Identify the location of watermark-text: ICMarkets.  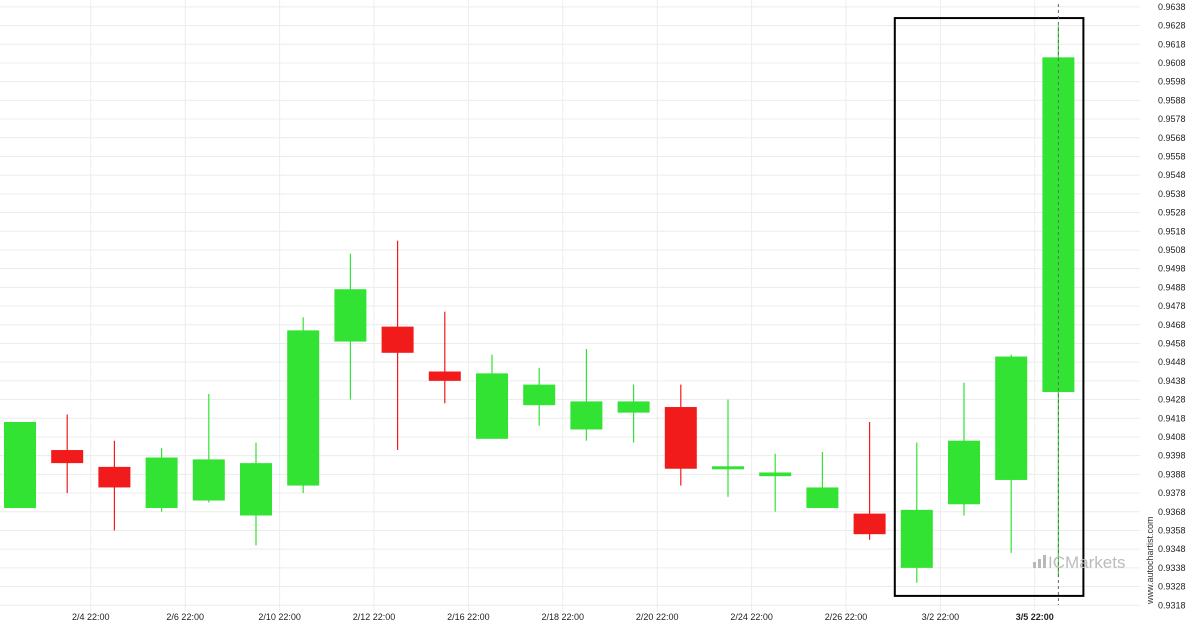
(1086, 562).